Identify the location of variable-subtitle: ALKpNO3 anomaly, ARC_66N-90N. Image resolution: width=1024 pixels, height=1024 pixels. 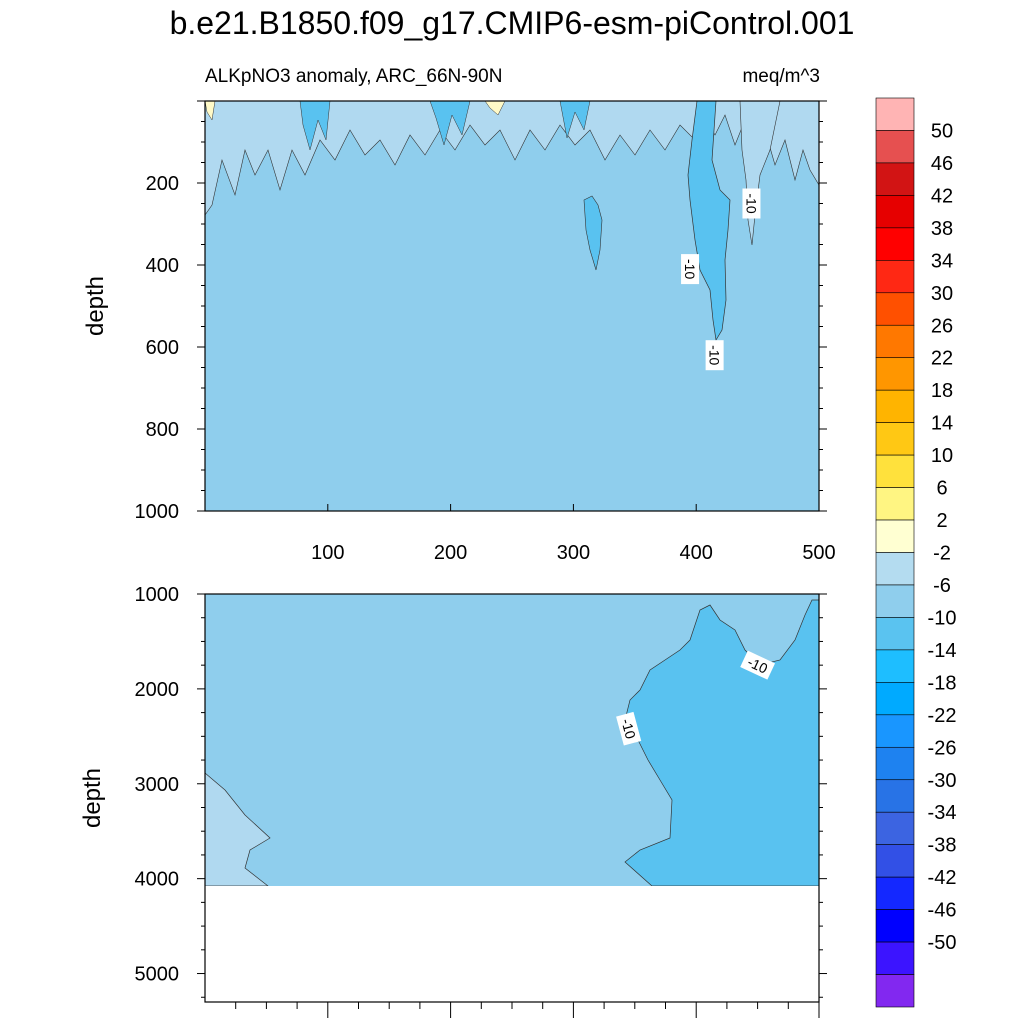
(353, 76).